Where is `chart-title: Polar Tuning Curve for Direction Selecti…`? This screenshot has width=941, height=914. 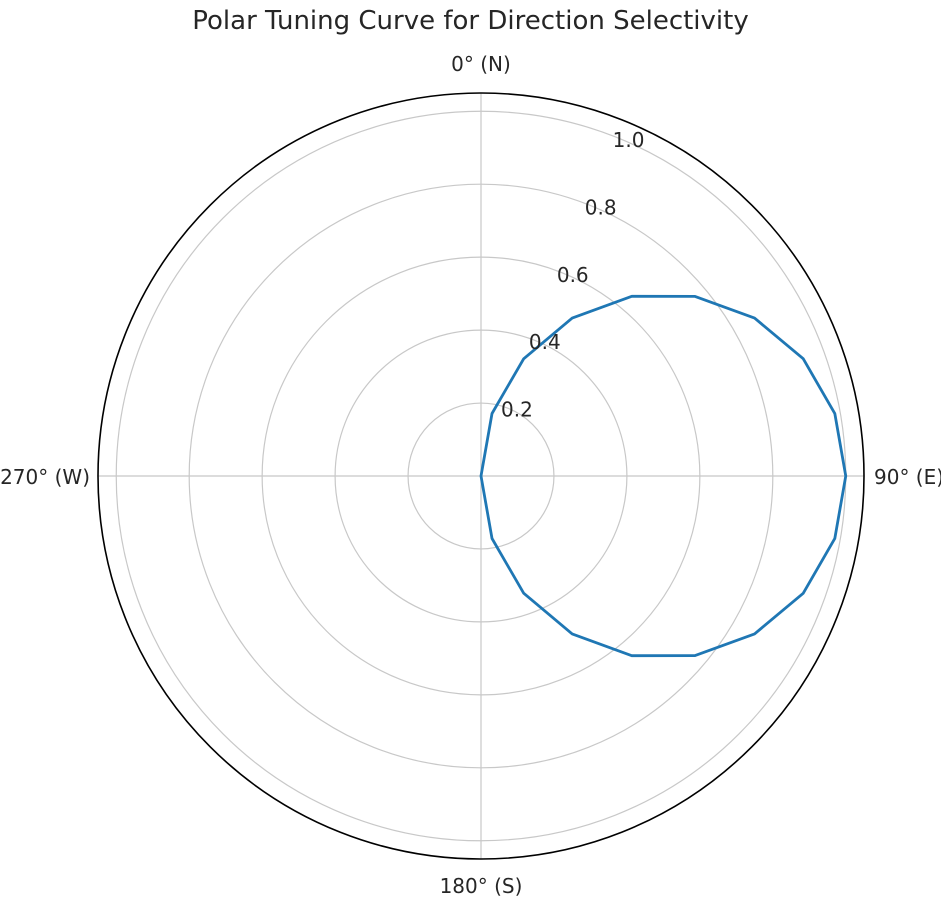 chart-title: Polar Tuning Curve for Direction Selecti… is located at coordinates (470, 21).